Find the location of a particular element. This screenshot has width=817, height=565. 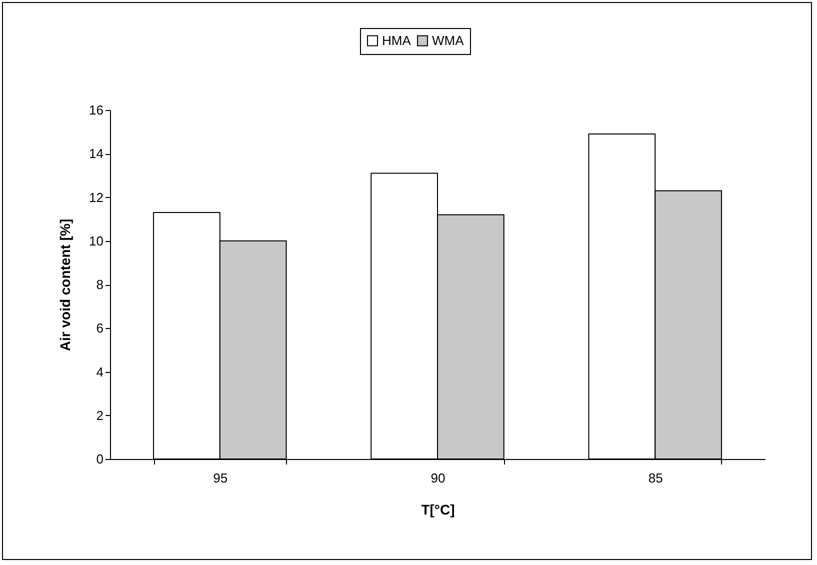

y-axis-title: Air void content [%] is located at coordinates (65, 285).